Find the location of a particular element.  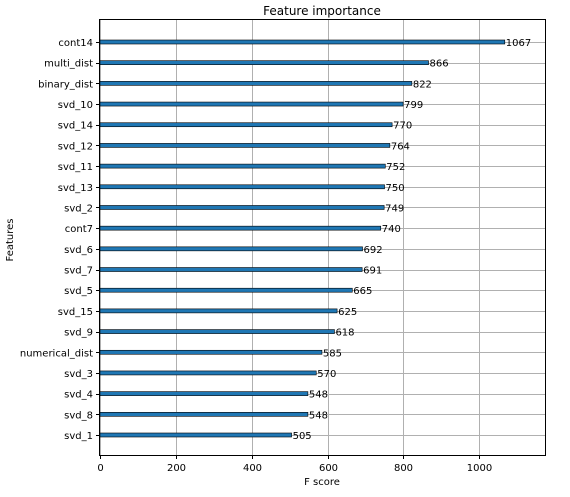

x-tick-label: 200 is located at coordinates (176, 468).